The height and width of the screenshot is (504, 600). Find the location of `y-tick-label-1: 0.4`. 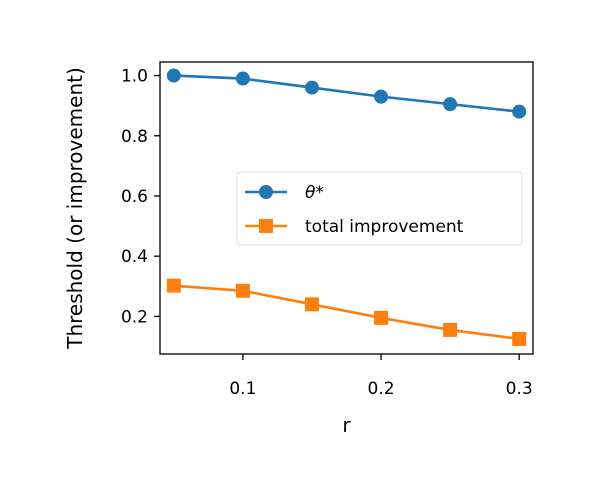

y-tick-label-1: 0.4 is located at coordinates (134, 257).